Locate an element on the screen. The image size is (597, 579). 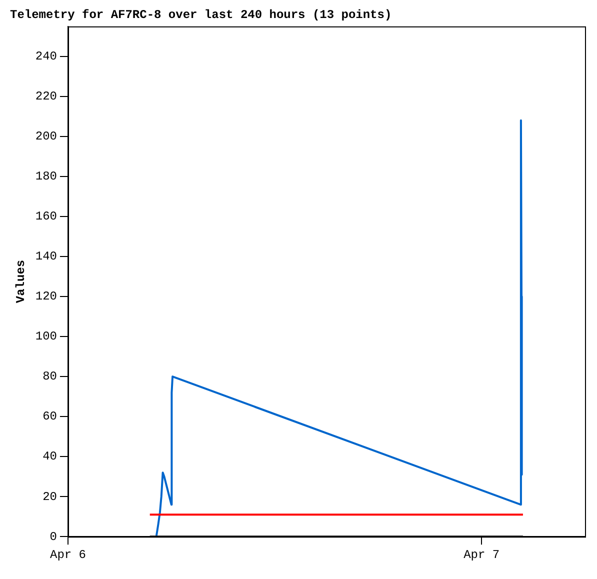
y-tick-label: 40 is located at coordinates (50, 457).